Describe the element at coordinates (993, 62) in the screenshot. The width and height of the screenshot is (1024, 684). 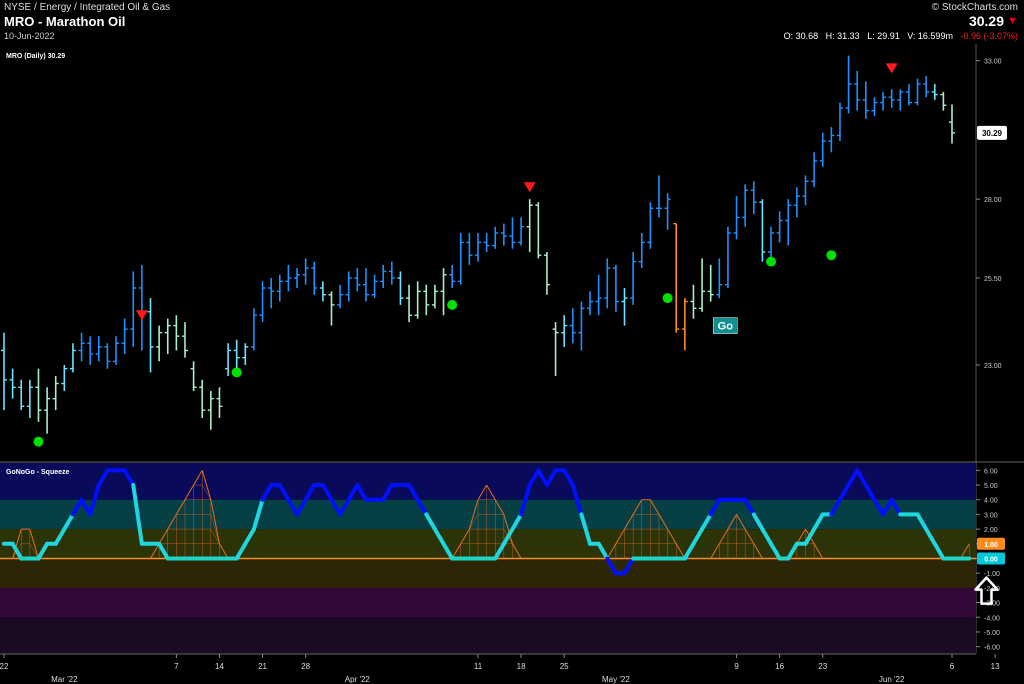
I see `price-y-tick-label: 33.00` at that location.